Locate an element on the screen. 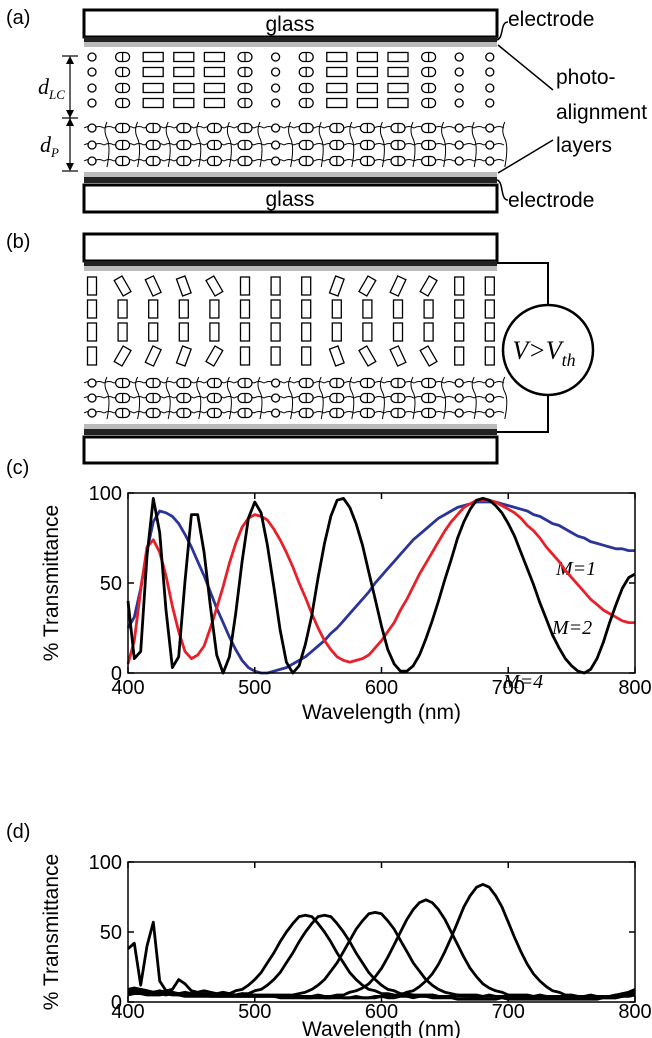 The height and width of the screenshot is (1038, 652). voltage-source is located at coordinates (548, 350).